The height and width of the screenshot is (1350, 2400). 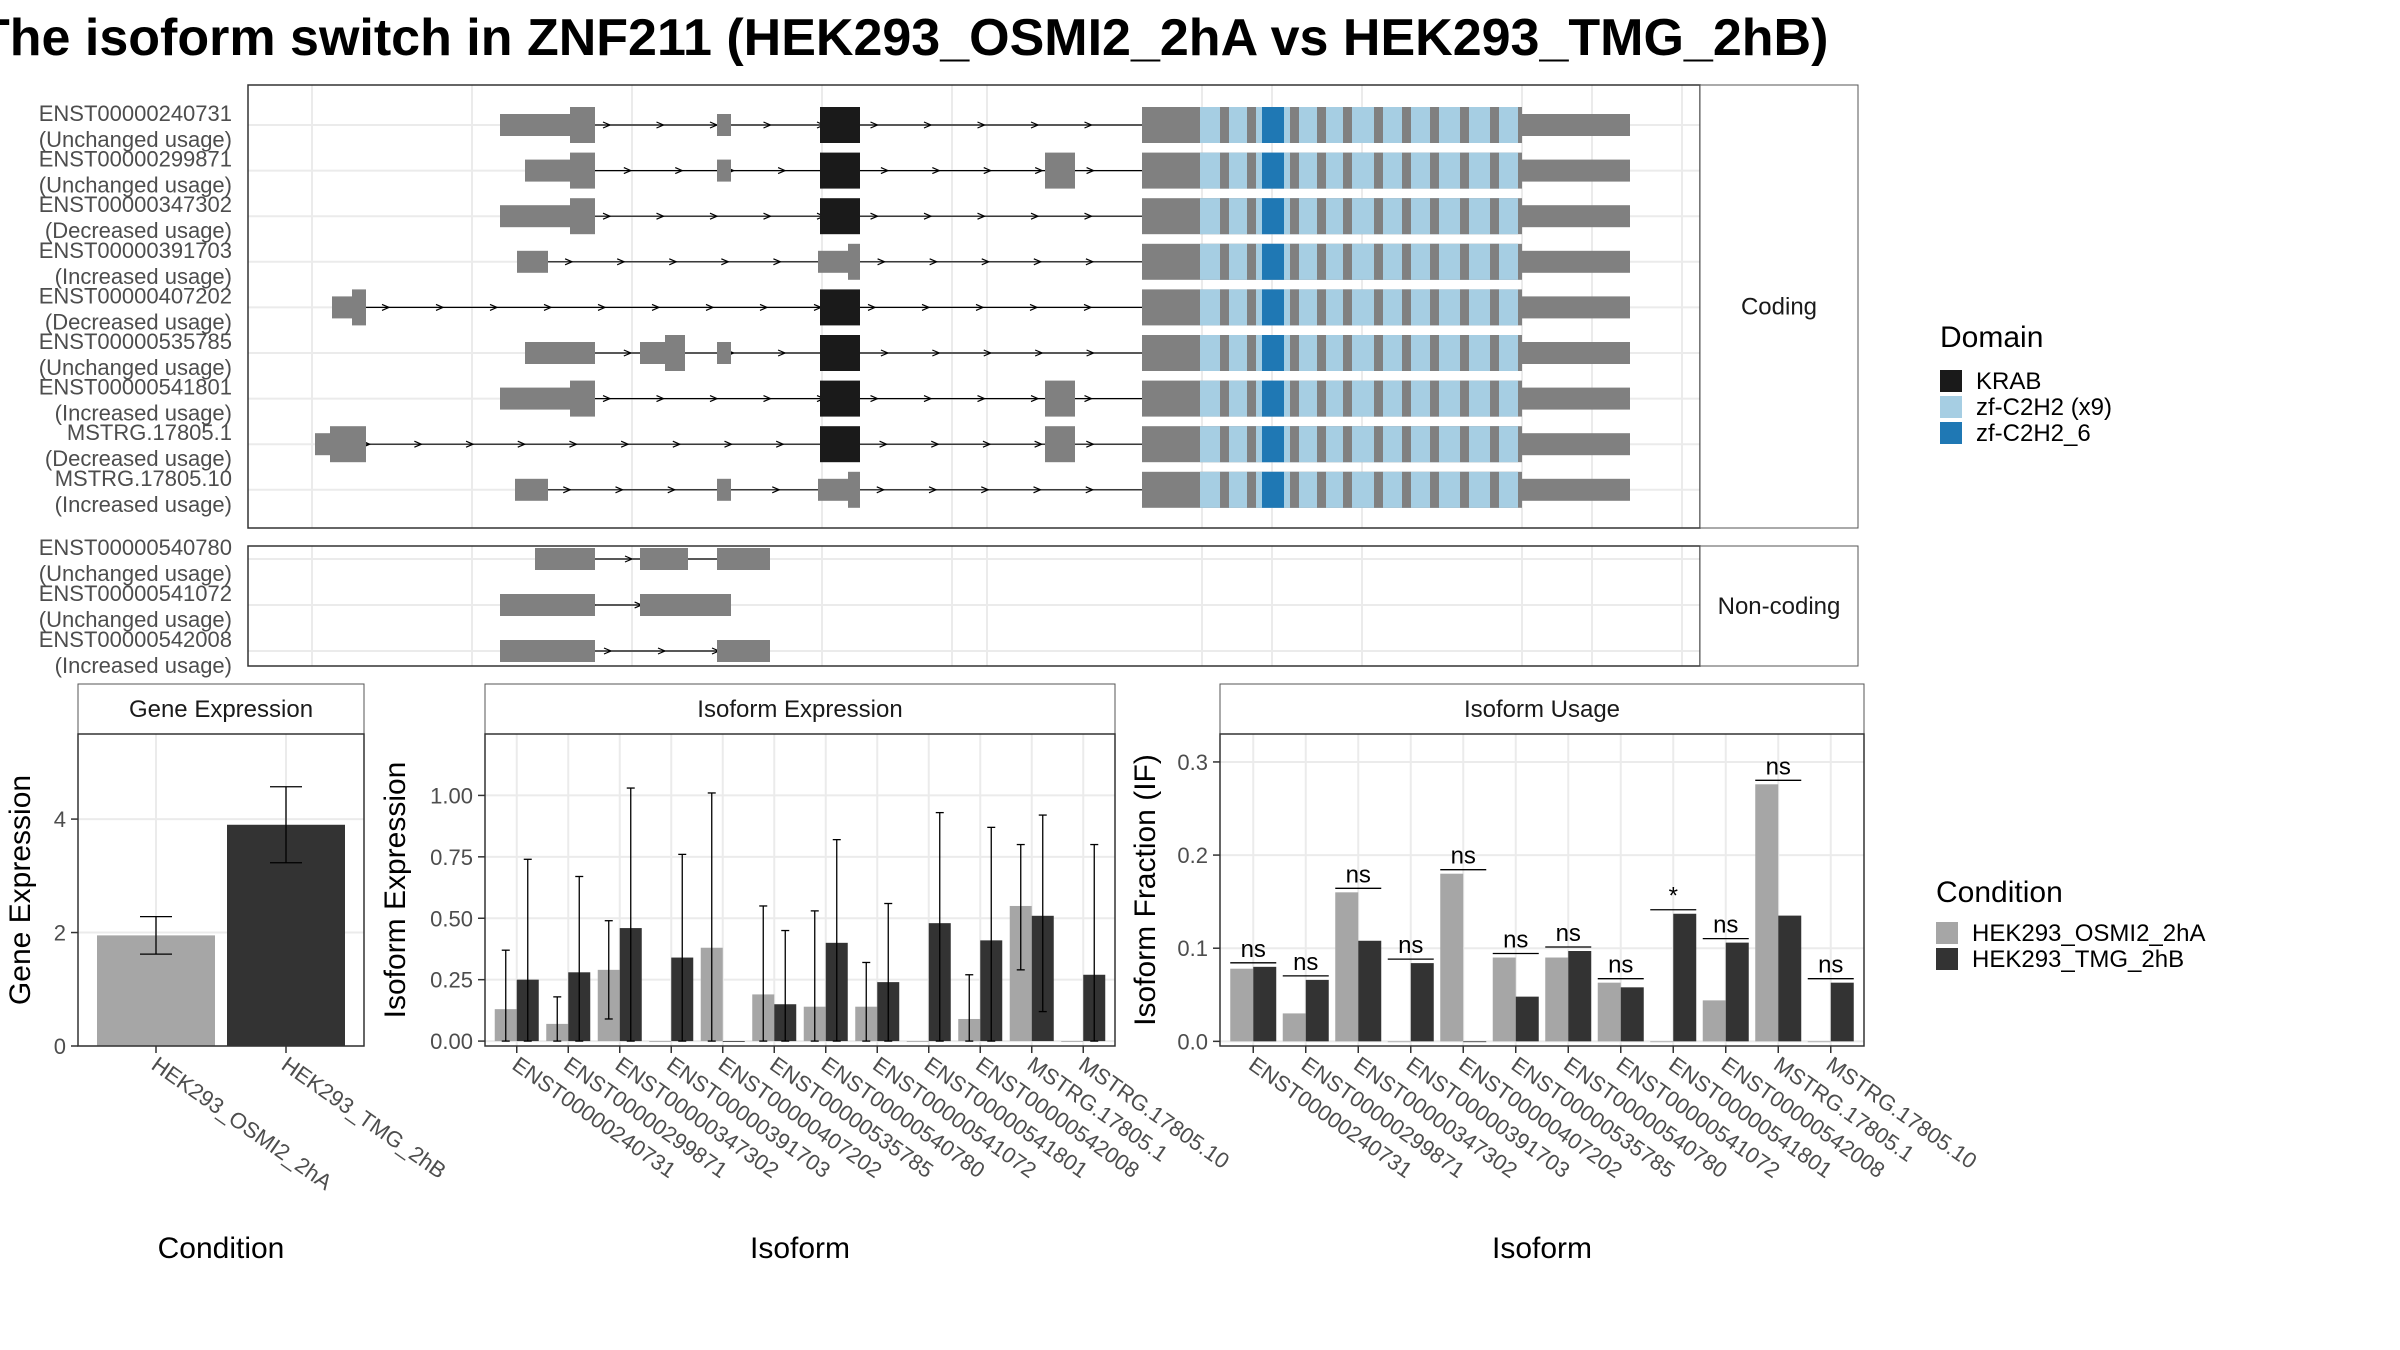 What do you see at coordinates (1779, 307) in the screenshot?
I see `coding-strip-label: Coding` at bounding box center [1779, 307].